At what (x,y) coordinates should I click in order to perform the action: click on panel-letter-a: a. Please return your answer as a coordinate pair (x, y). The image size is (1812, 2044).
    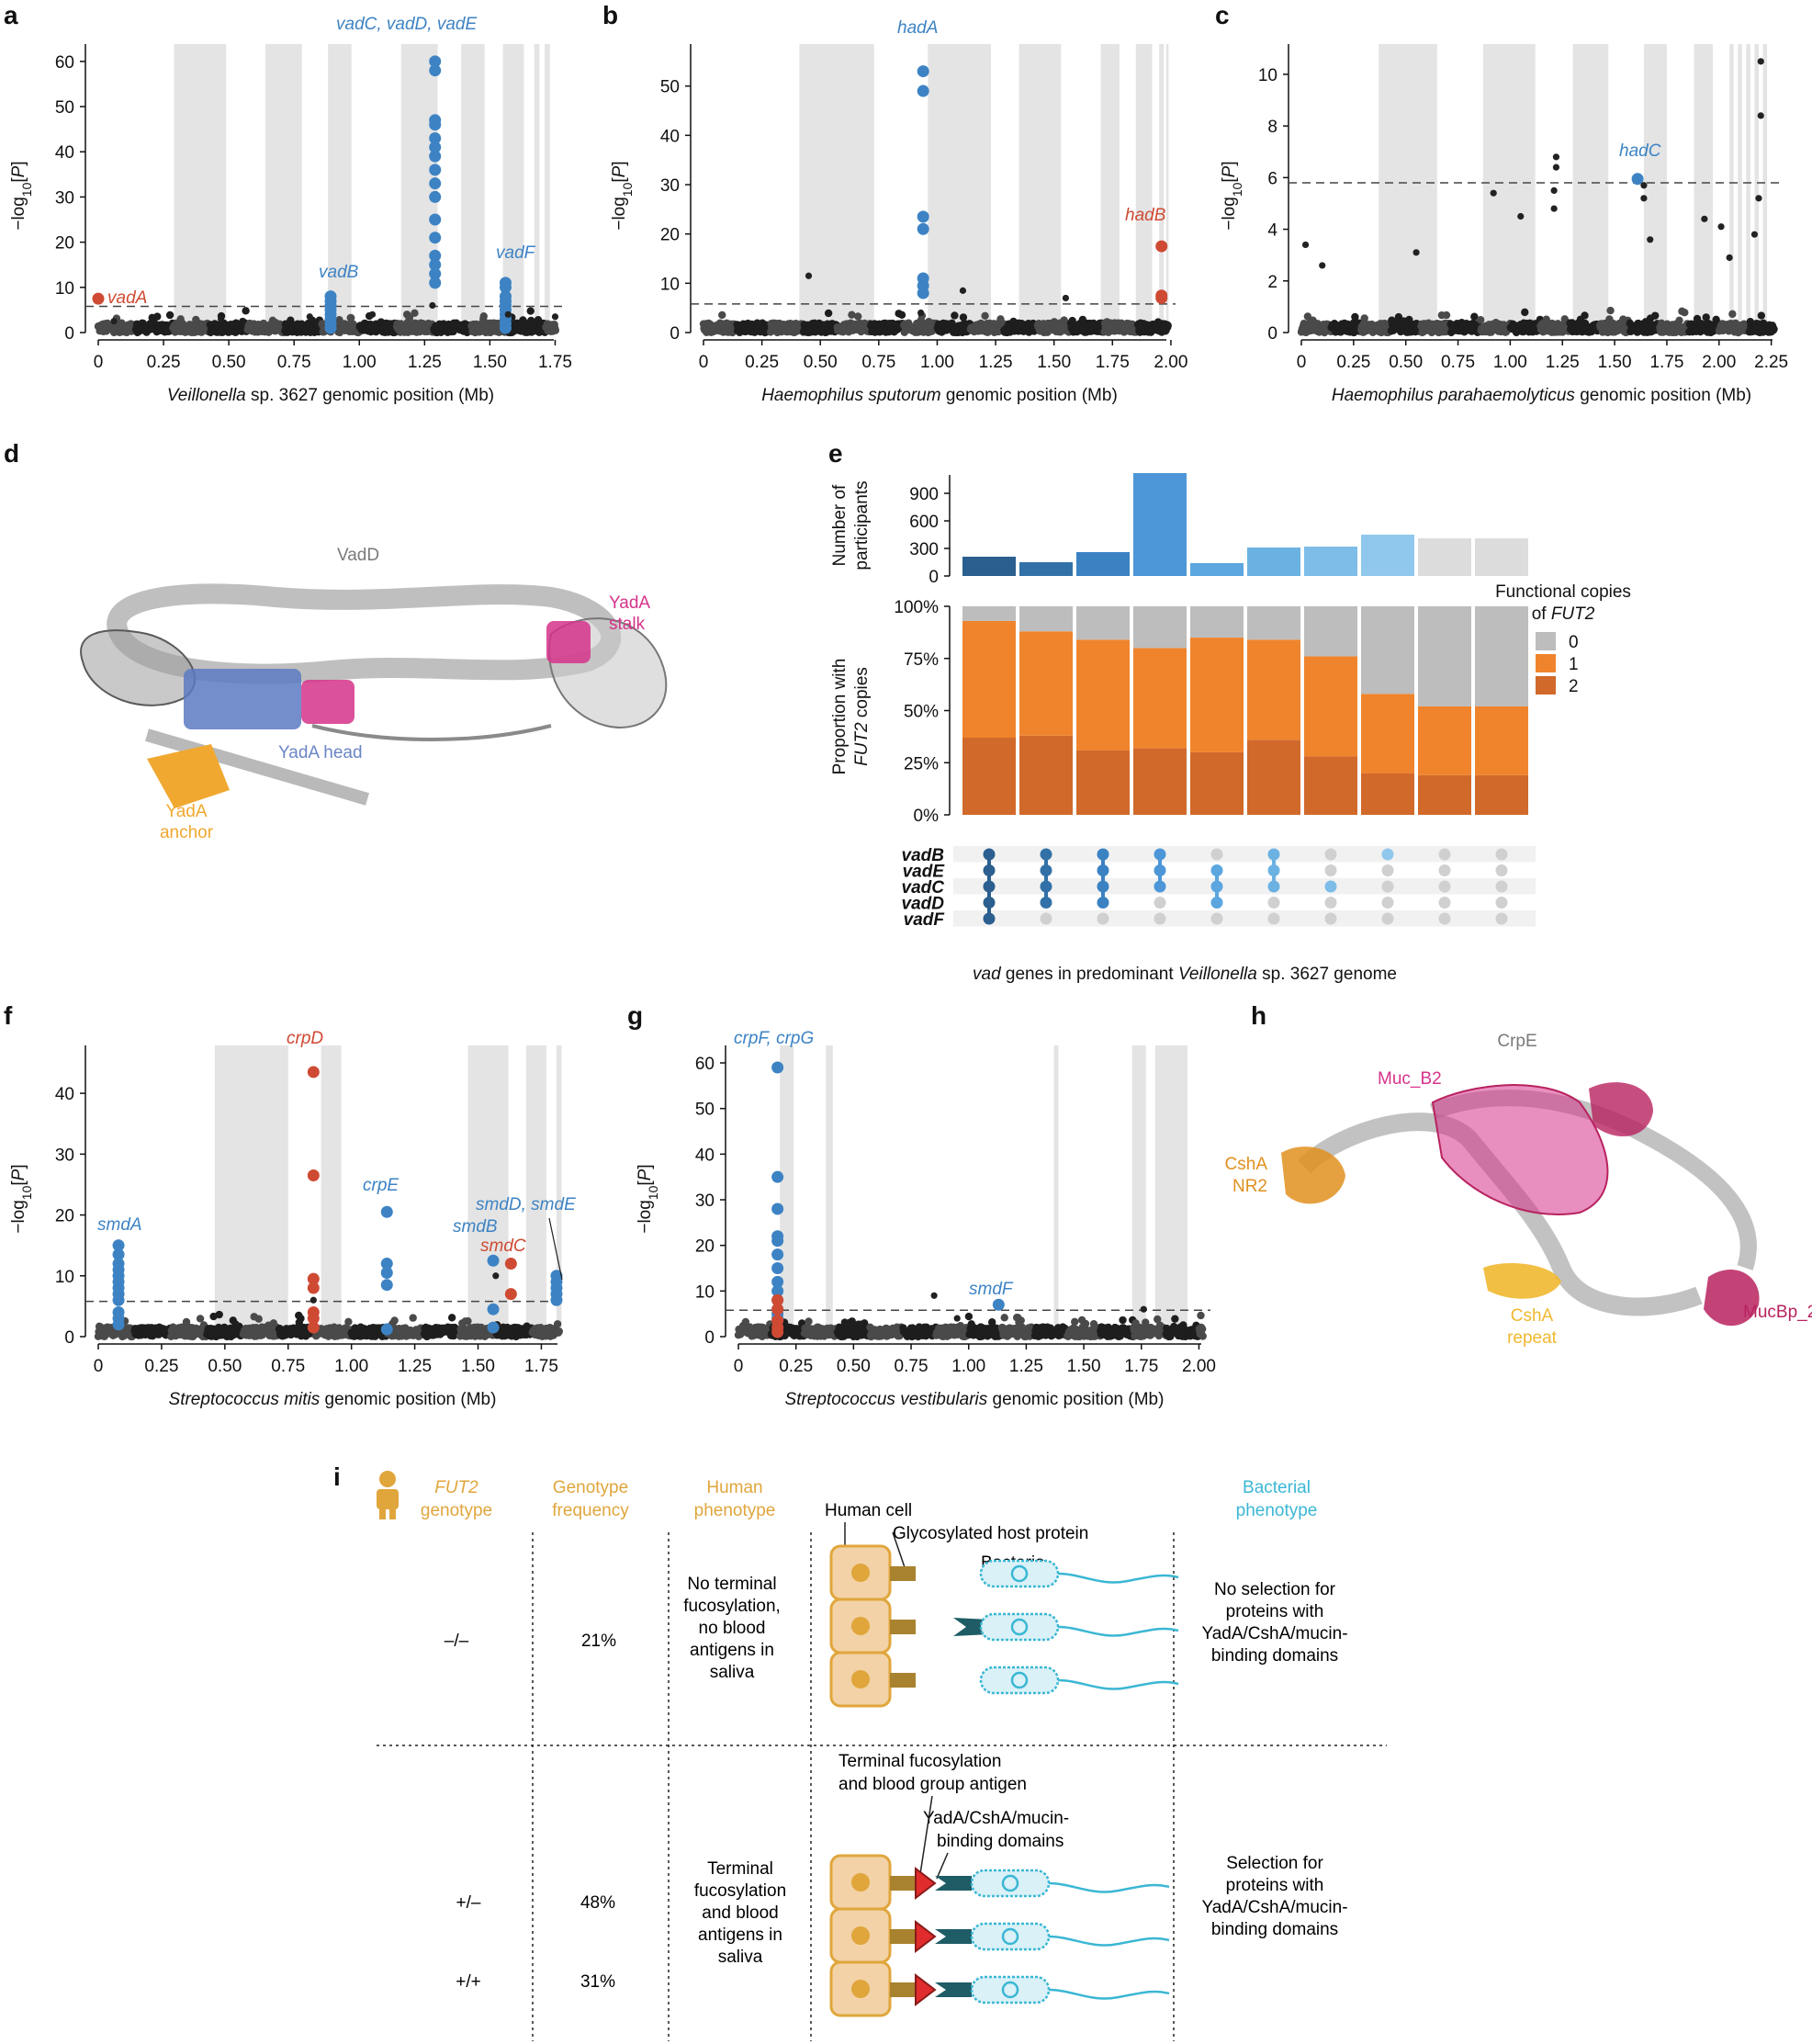
    Looking at the image, I should click on (11, 15).